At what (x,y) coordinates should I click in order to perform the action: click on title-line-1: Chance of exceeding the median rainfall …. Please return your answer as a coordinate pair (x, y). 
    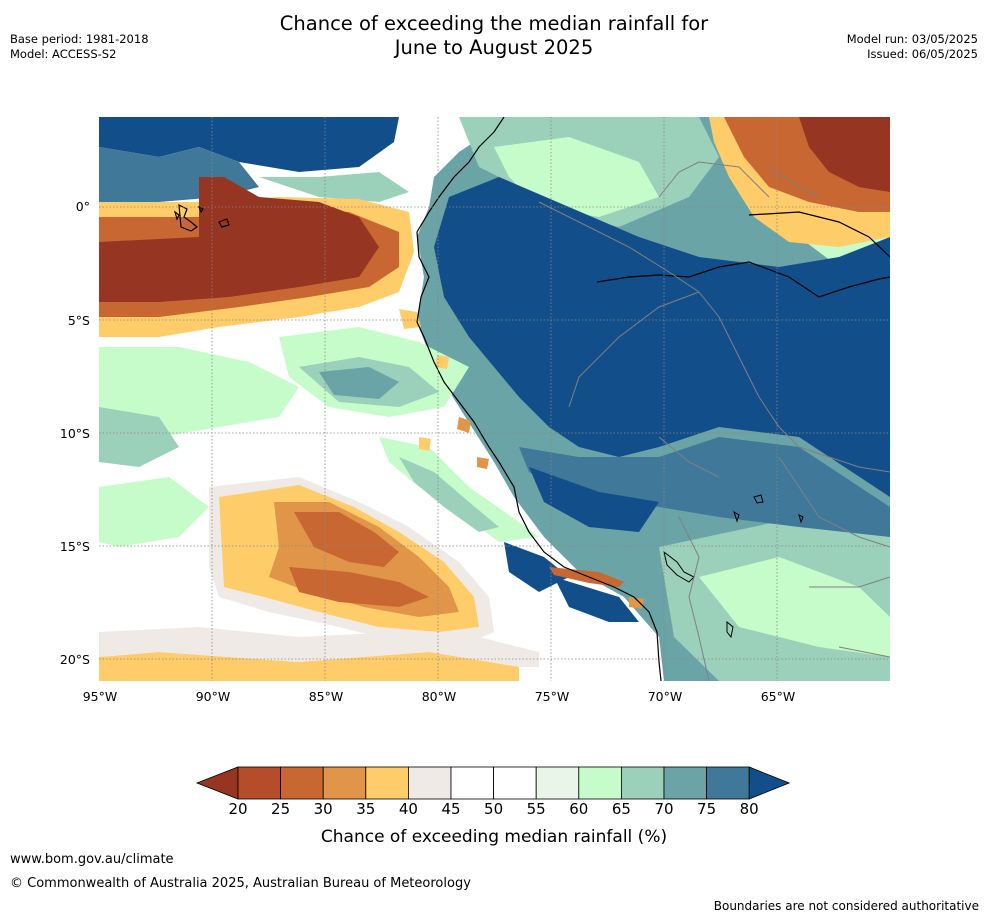
    Looking at the image, I should click on (494, 23).